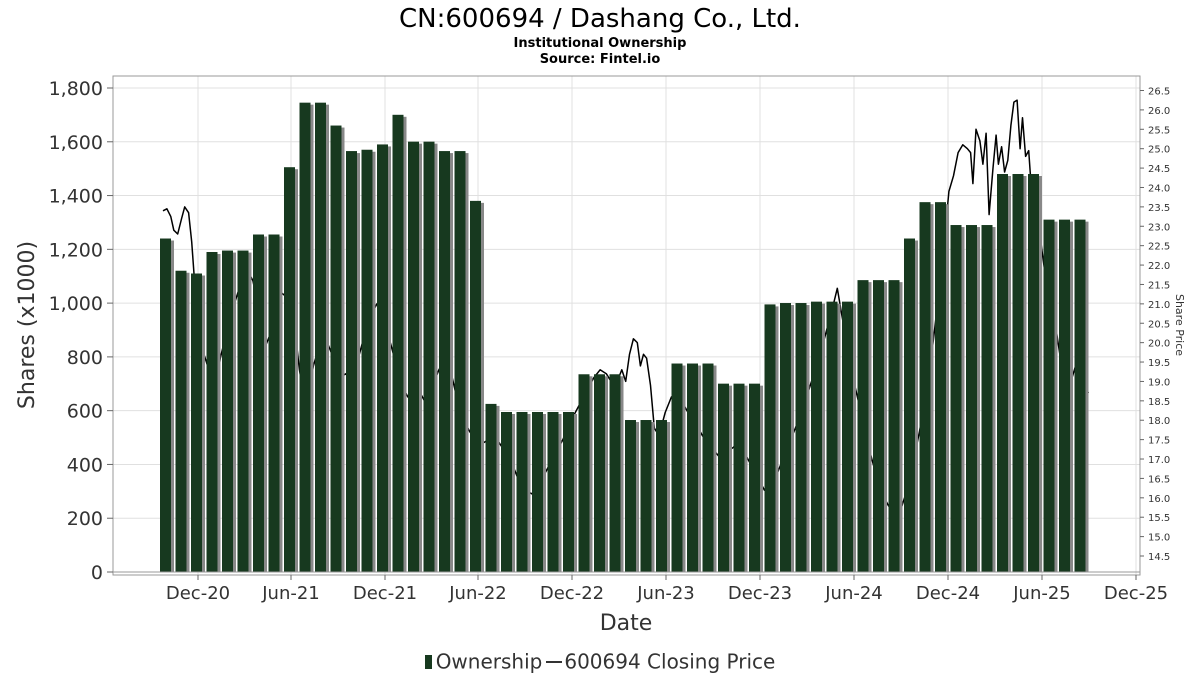 This screenshot has width=1200, height=675. I want to click on y-tick-label: 400, so click(85, 465).